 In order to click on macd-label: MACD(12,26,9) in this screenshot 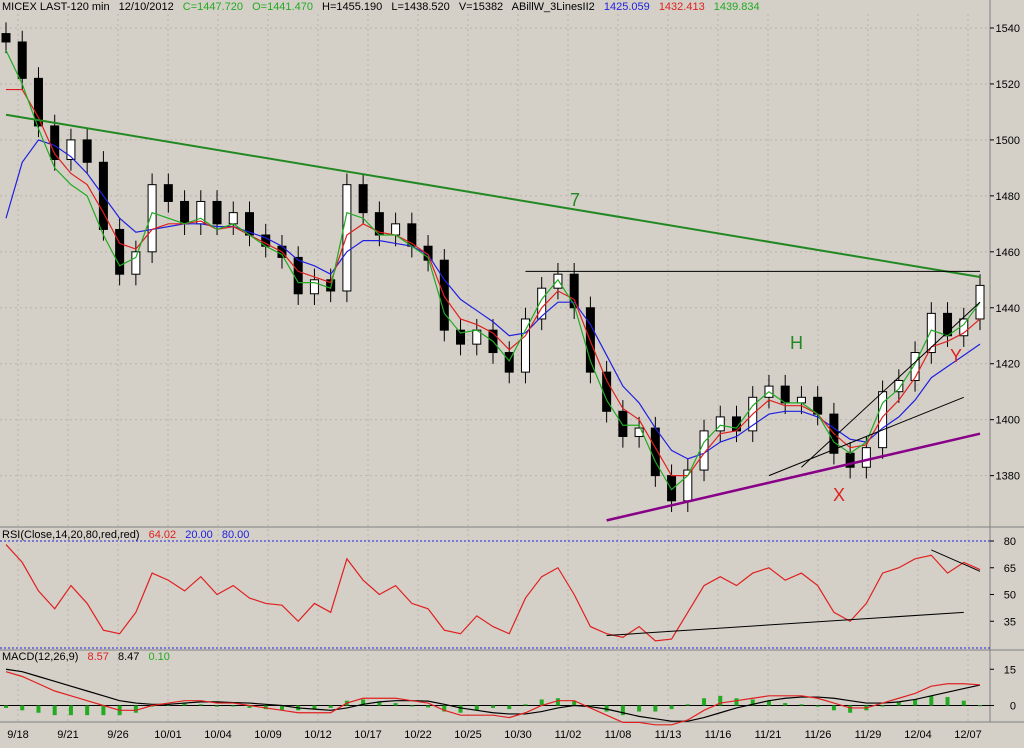, I will do `click(40, 657)`.